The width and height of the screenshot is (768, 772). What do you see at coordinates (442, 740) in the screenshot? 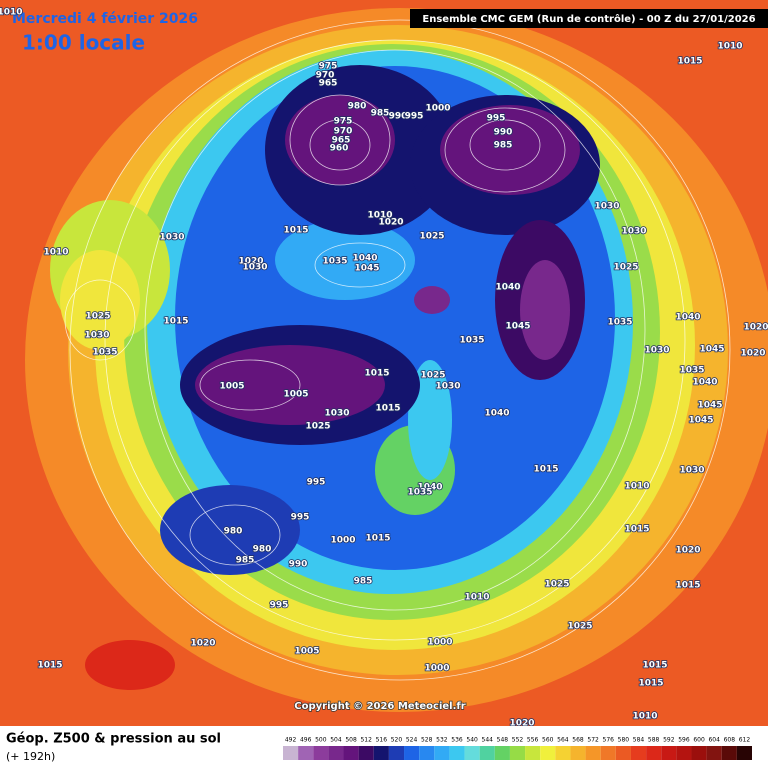
I see `scale-label: 532` at bounding box center [442, 740].